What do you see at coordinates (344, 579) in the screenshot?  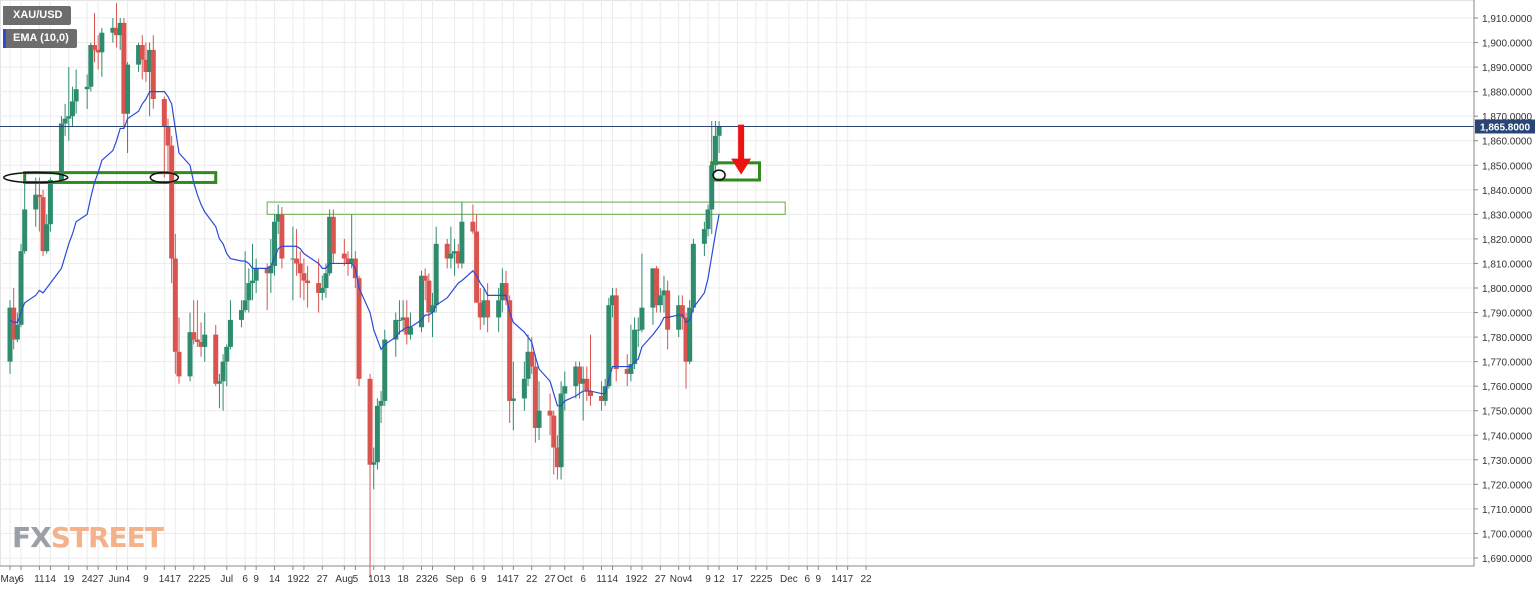 I see `x-tick-label: Aug` at bounding box center [344, 579].